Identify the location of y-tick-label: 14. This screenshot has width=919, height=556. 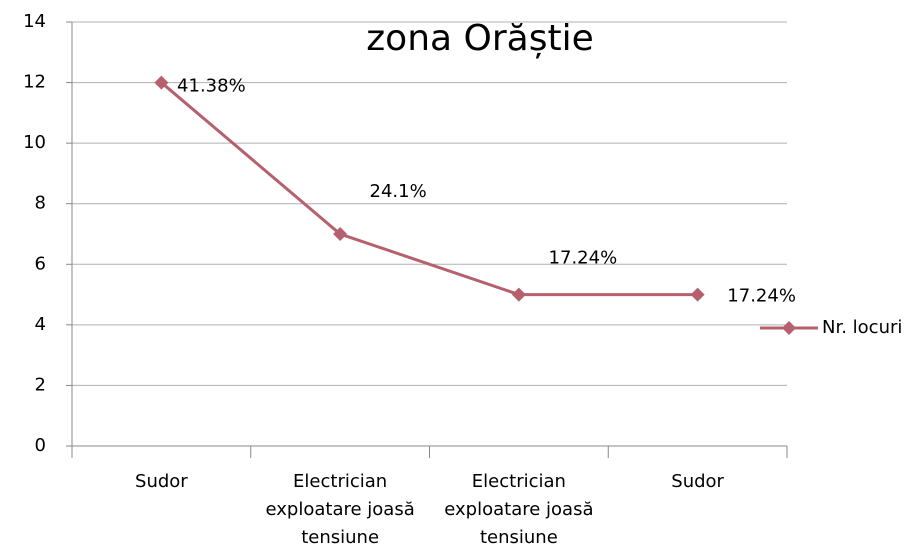
(34, 21).